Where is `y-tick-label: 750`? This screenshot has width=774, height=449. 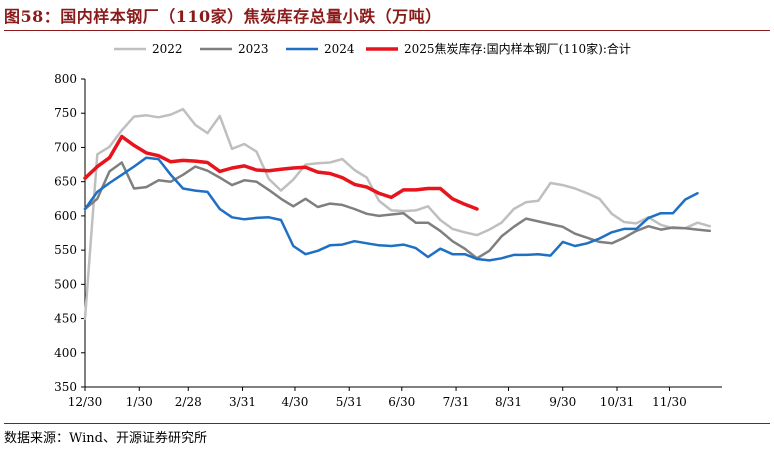
y-tick-label: 750 is located at coordinates (65, 113).